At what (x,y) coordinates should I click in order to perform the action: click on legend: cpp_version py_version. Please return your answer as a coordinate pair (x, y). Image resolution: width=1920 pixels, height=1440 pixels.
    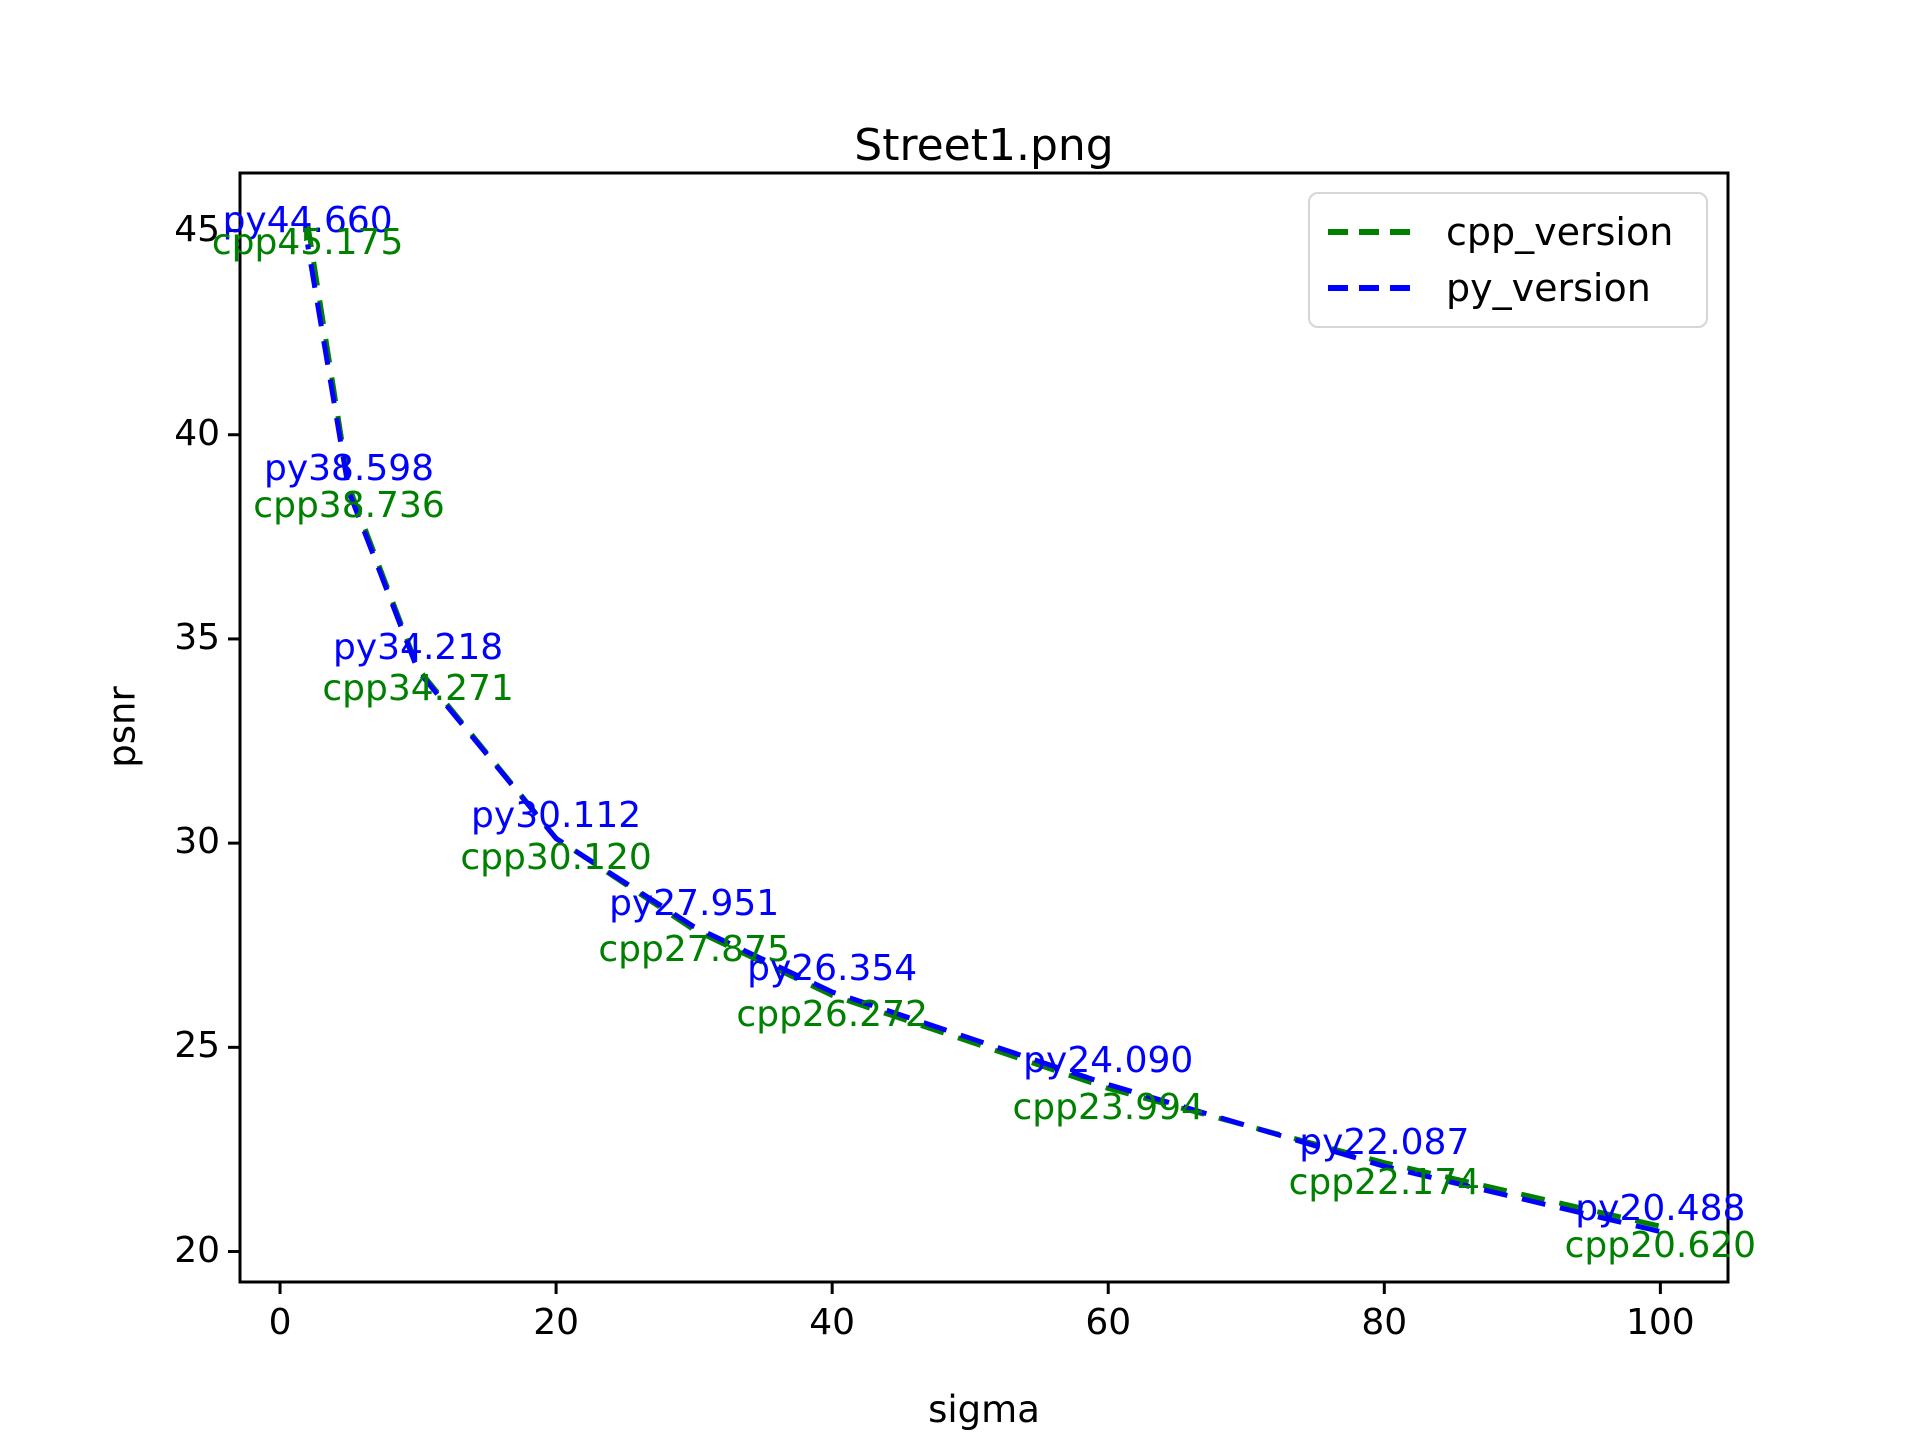
    Looking at the image, I should click on (1508, 260).